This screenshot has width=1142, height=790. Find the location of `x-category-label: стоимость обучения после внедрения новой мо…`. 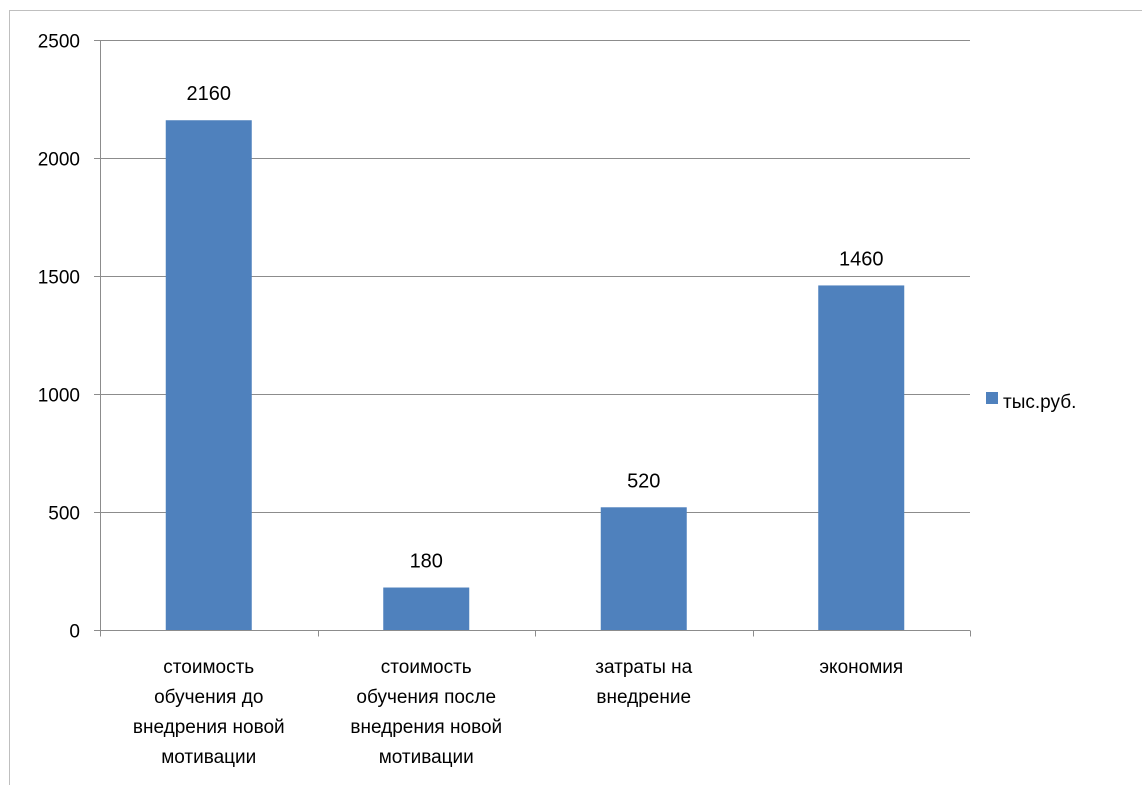

x-category-label: стоимость обучения после внедрения новой мо… is located at coordinates (426, 712).